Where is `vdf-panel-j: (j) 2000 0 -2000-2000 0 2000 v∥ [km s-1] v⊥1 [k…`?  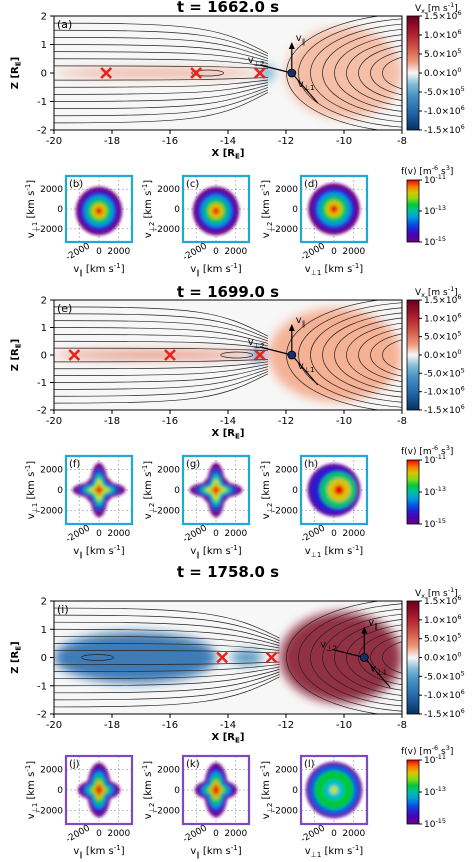
vdf-panel-j: (j) 2000 0 -2000-2000 0 2000 v∥ [km s-1] v⊥1 [k… is located at coordinates (79, 806).